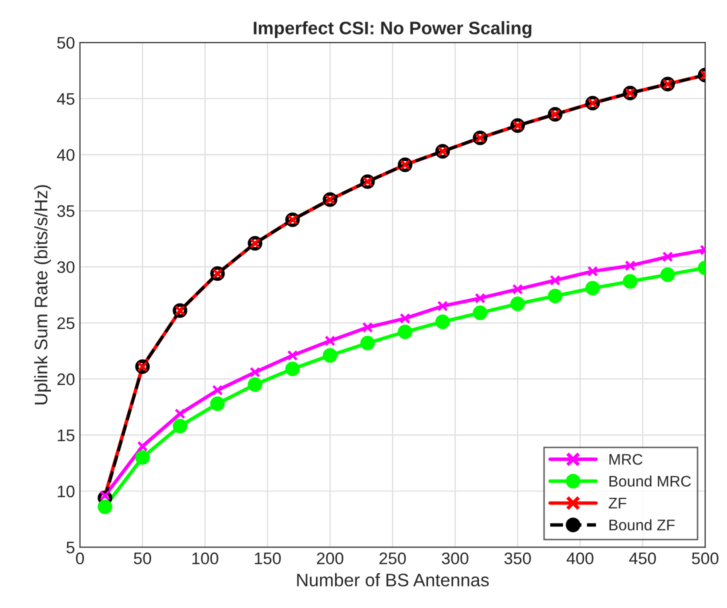 This screenshot has width=727, height=608. I want to click on x-tick-label: 250, so click(393, 558).